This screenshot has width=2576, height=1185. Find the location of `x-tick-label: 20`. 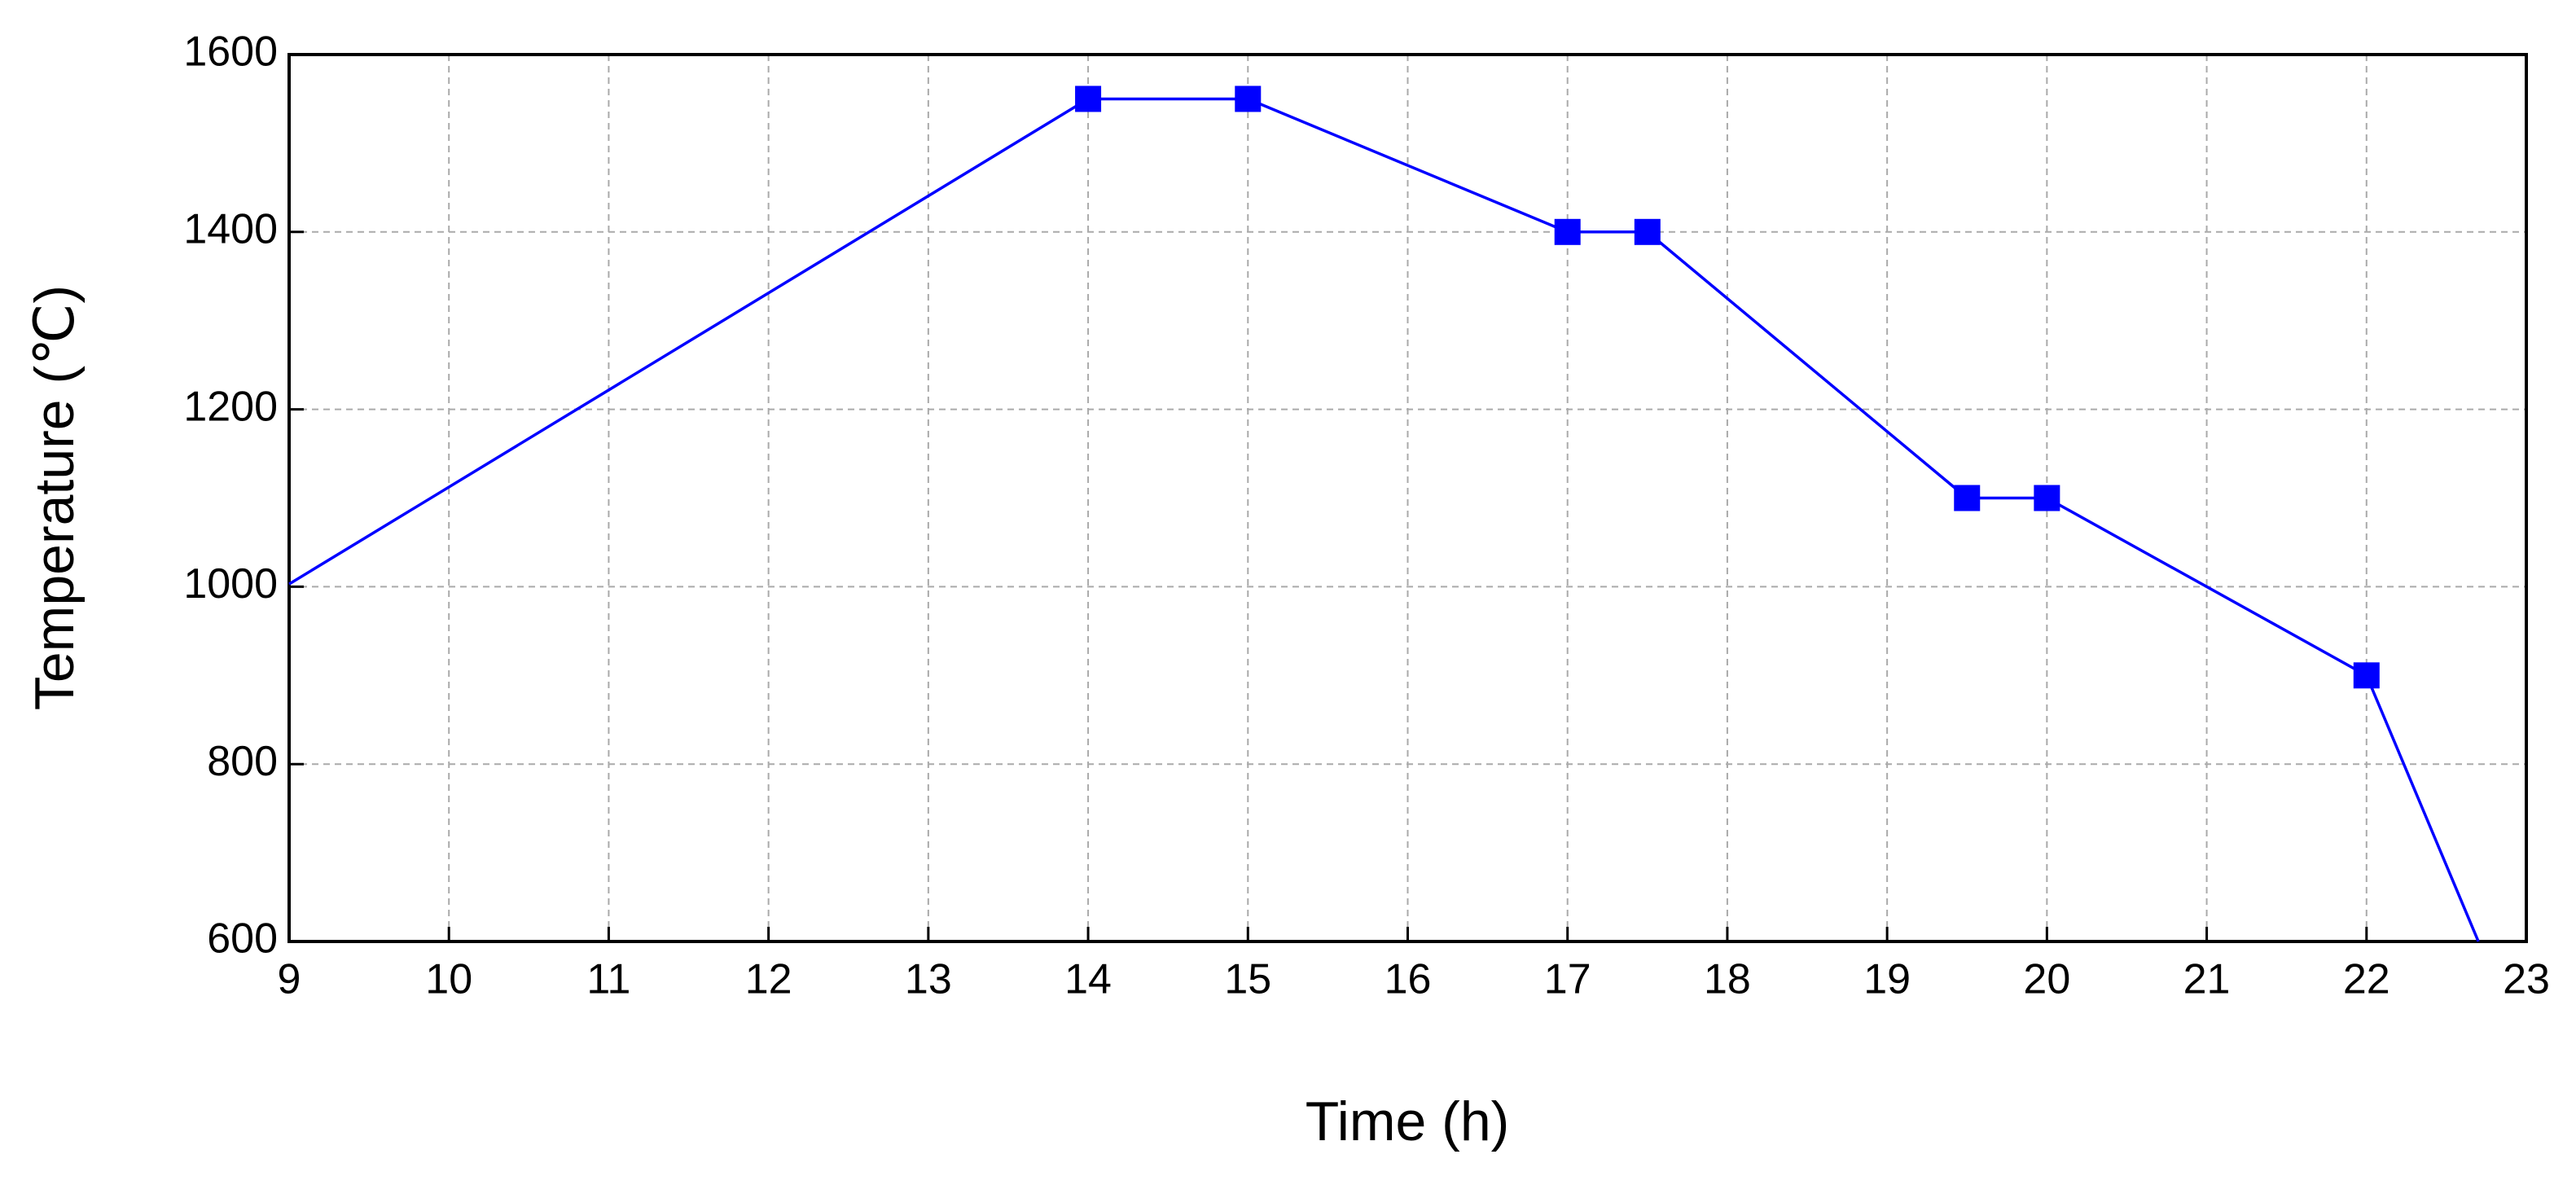

x-tick-label: 20 is located at coordinates (2046, 980).